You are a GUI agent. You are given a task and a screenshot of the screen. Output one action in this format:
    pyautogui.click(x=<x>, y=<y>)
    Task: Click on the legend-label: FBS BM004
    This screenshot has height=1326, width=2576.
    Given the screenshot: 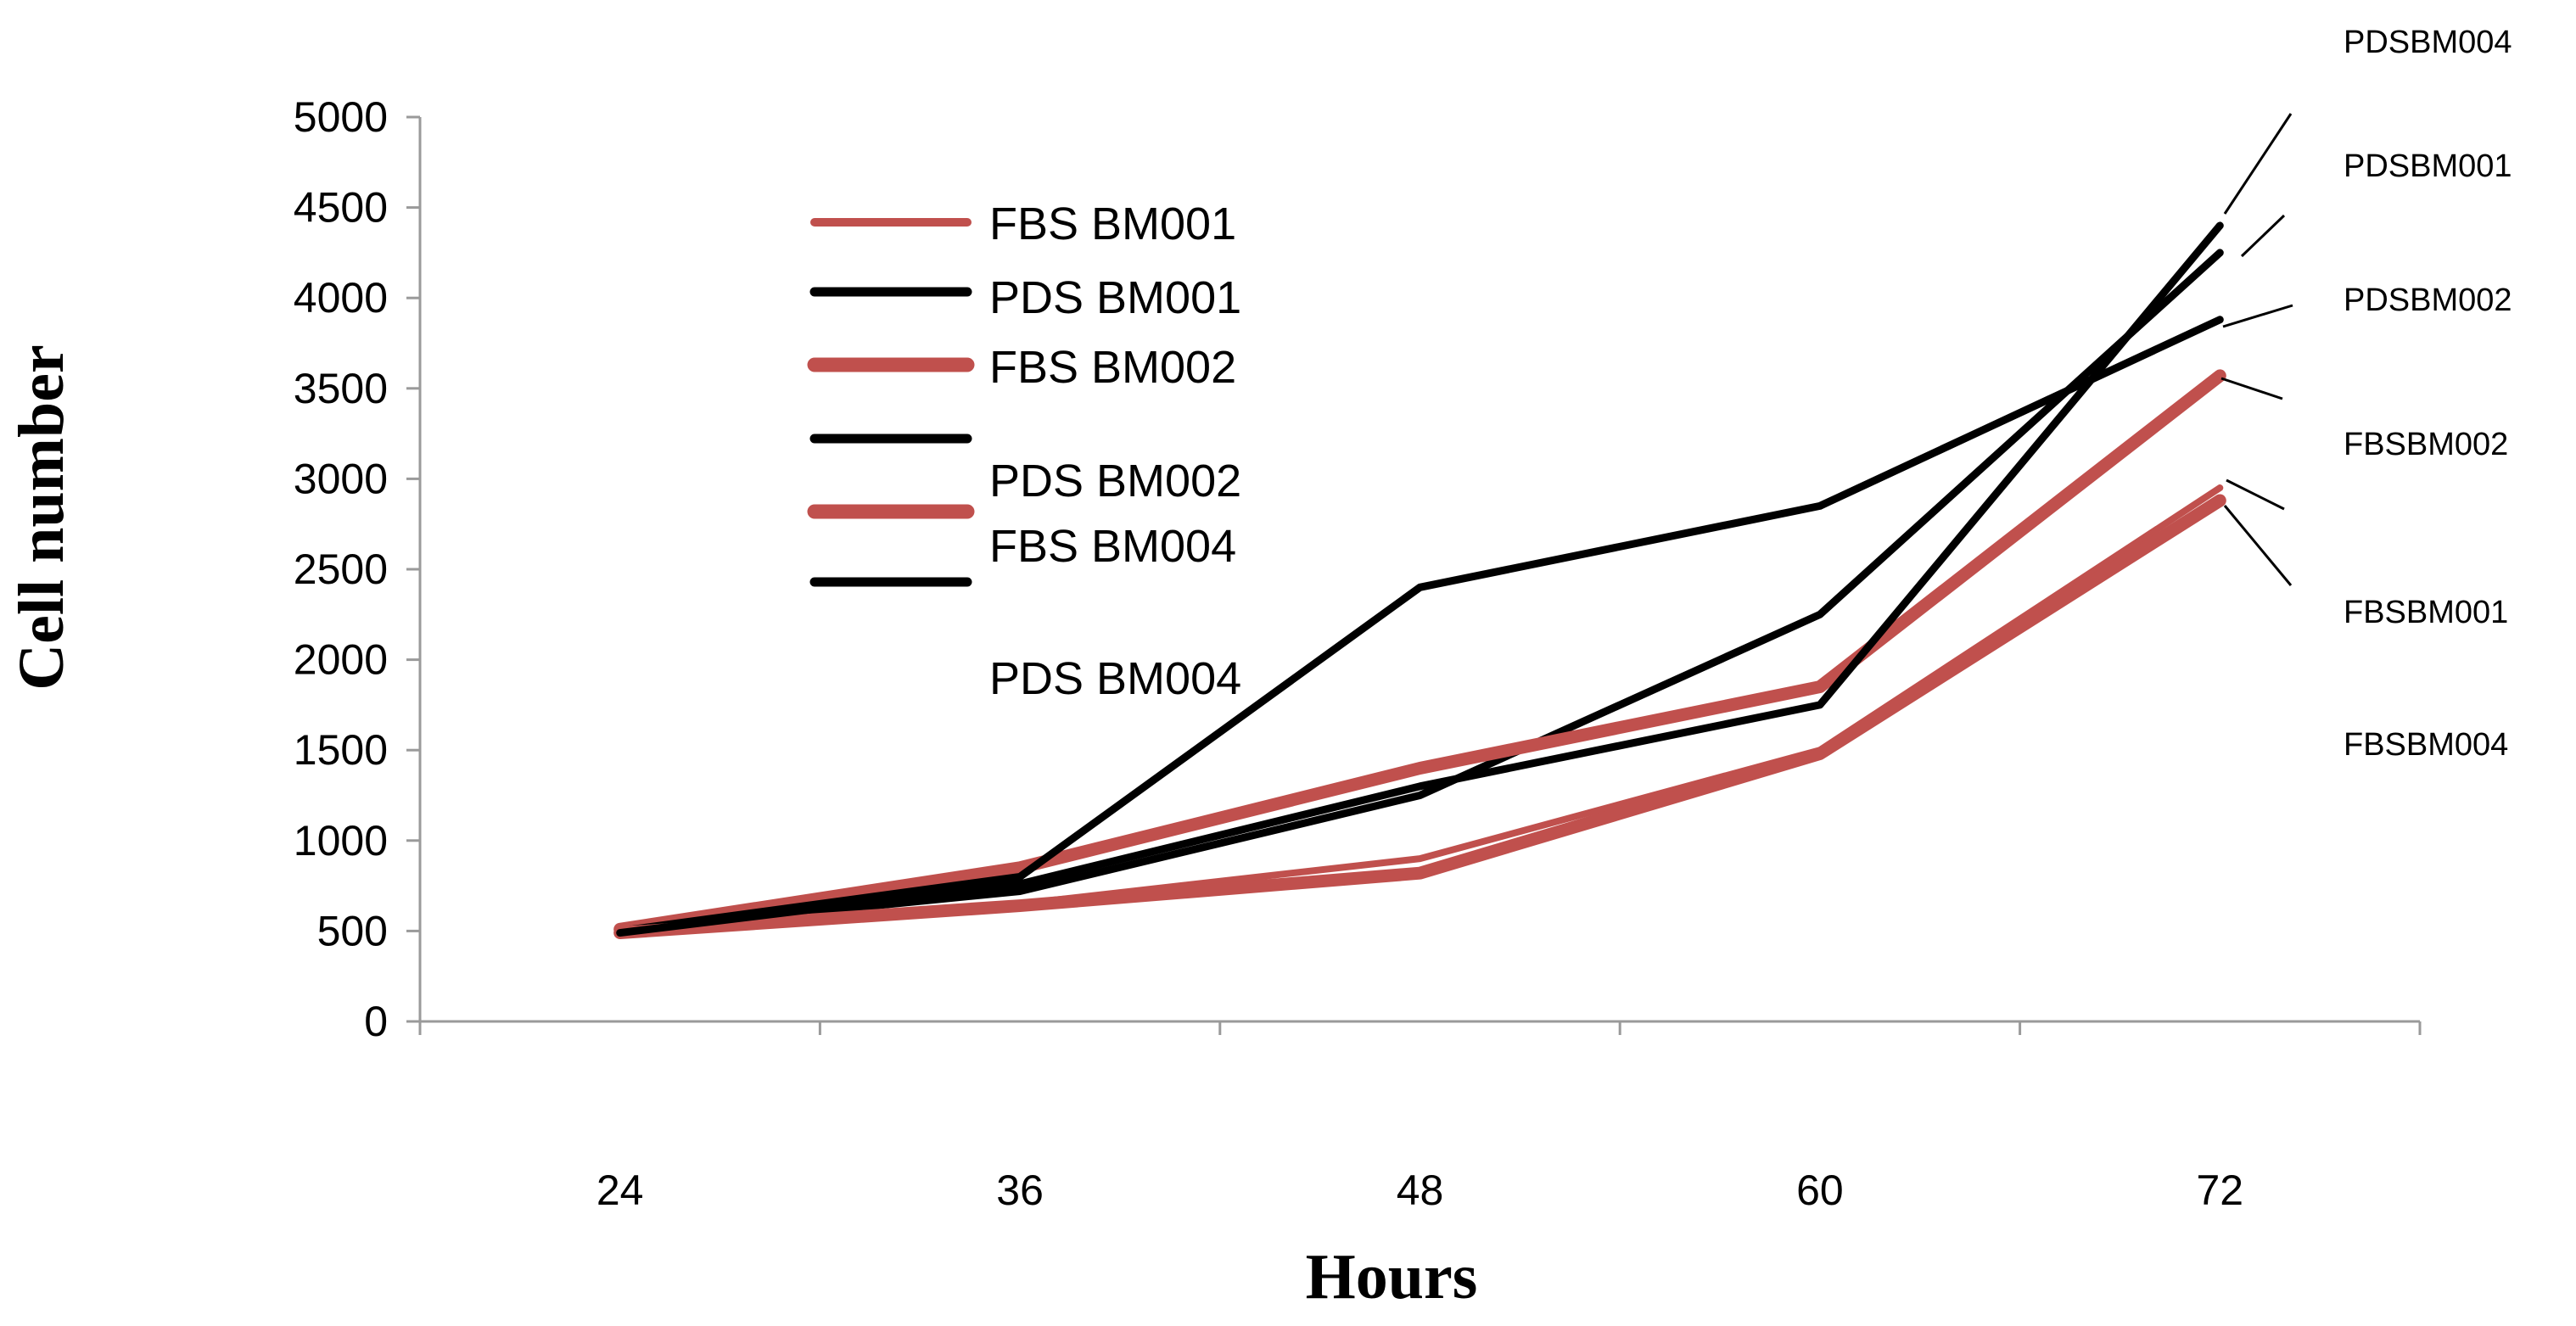 What is the action you would take?
    pyautogui.click(x=1112, y=546)
    